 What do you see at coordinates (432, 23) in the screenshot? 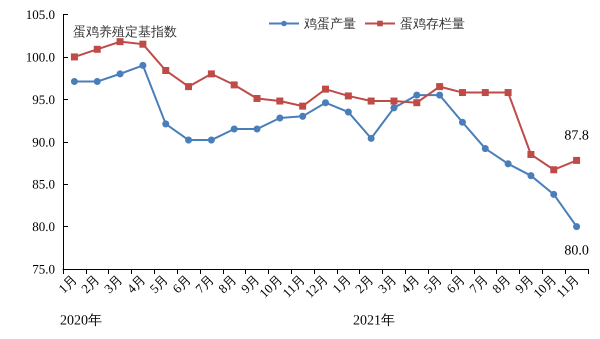
I see `legend-label: 蛋鸡存栏量` at bounding box center [432, 23].